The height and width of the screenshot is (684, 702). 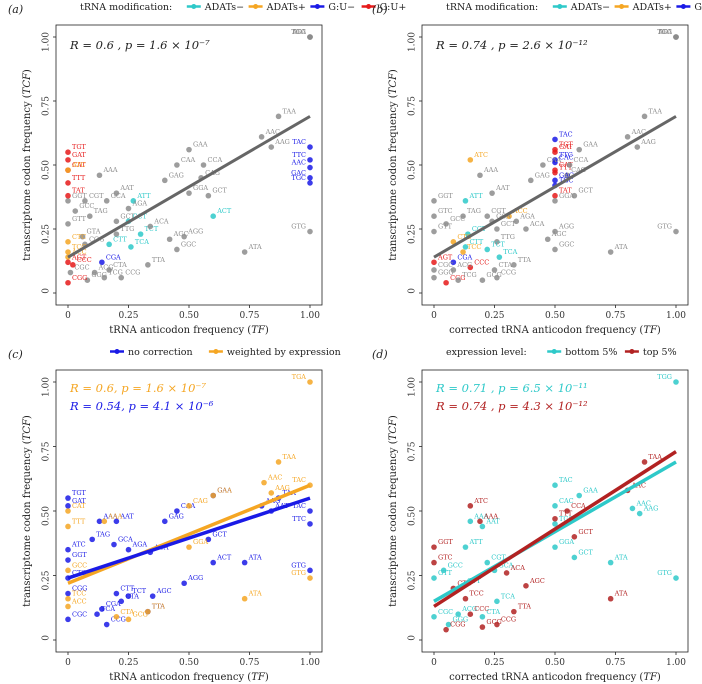 What do you see at coordinates (78, 191) in the screenshot?
I see `point-label: TAT` at bounding box center [78, 191].